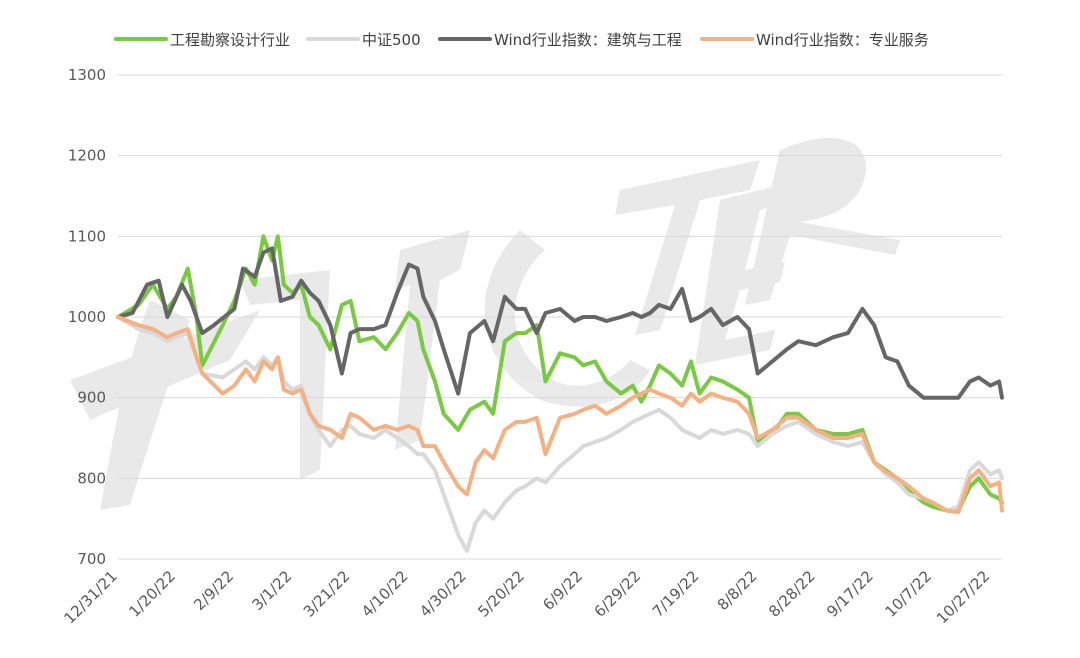 The width and height of the screenshot is (1080, 658). What do you see at coordinates (676, 594) in the screenshot?
I see `x-tick-label: 7/19/22` at bounding box center [676, 594].